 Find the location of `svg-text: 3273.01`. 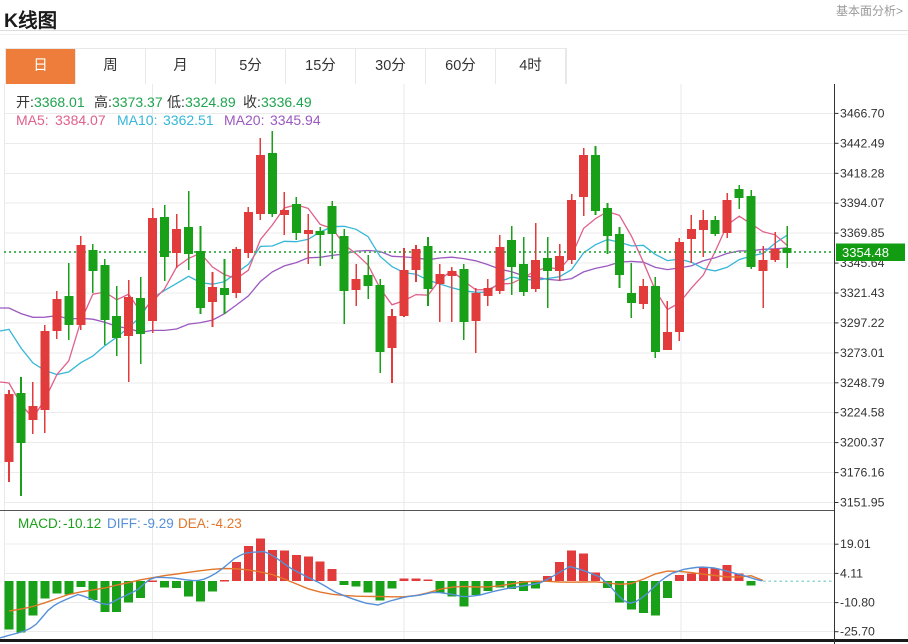

svg-text: 3273.01 is located at coordinates (862, 353).